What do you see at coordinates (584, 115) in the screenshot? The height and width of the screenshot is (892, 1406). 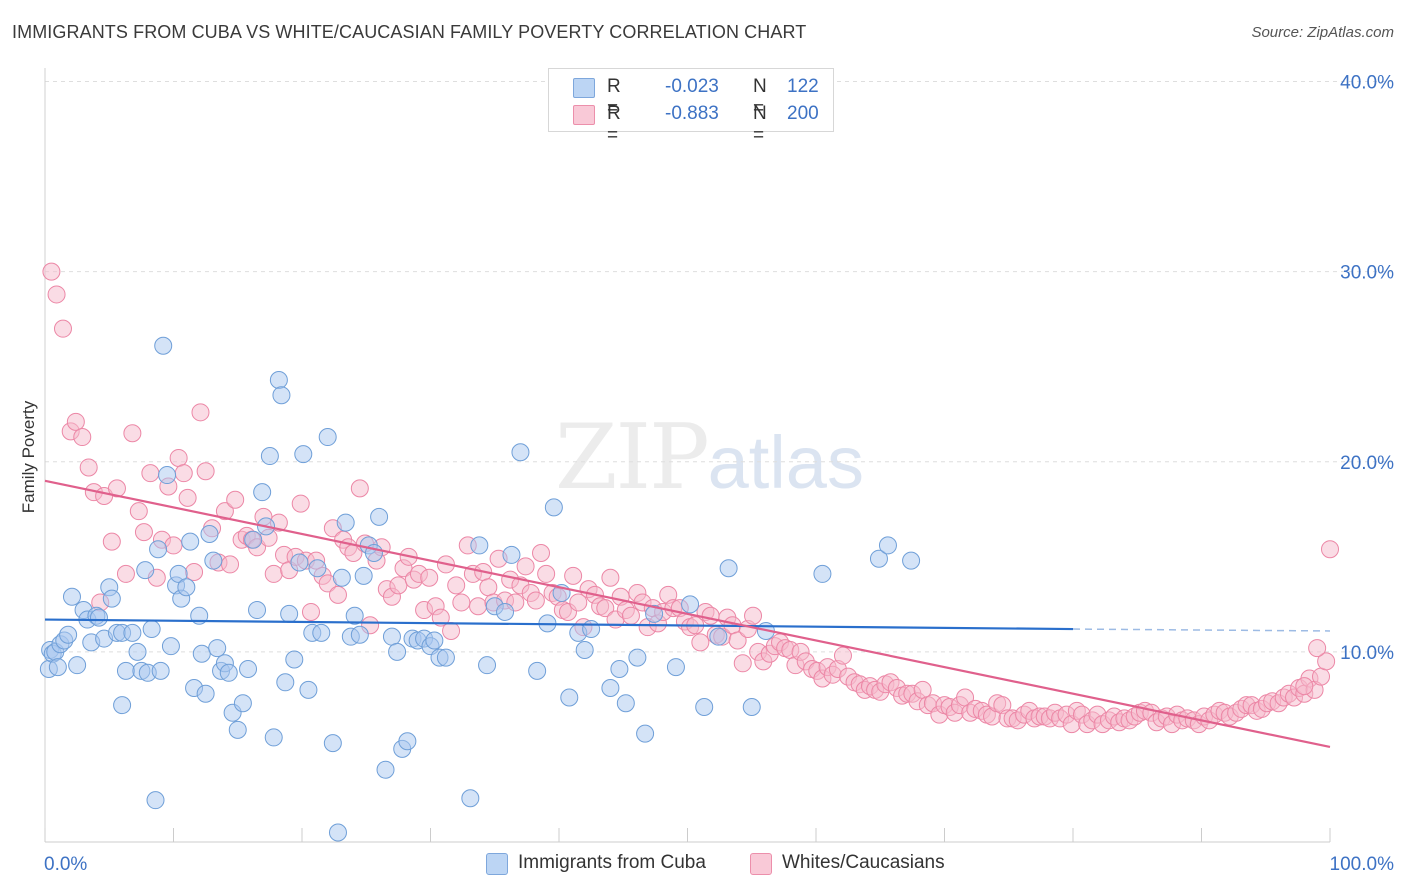 I see `legend-swatch-whites` at bounding box center [584, 115].